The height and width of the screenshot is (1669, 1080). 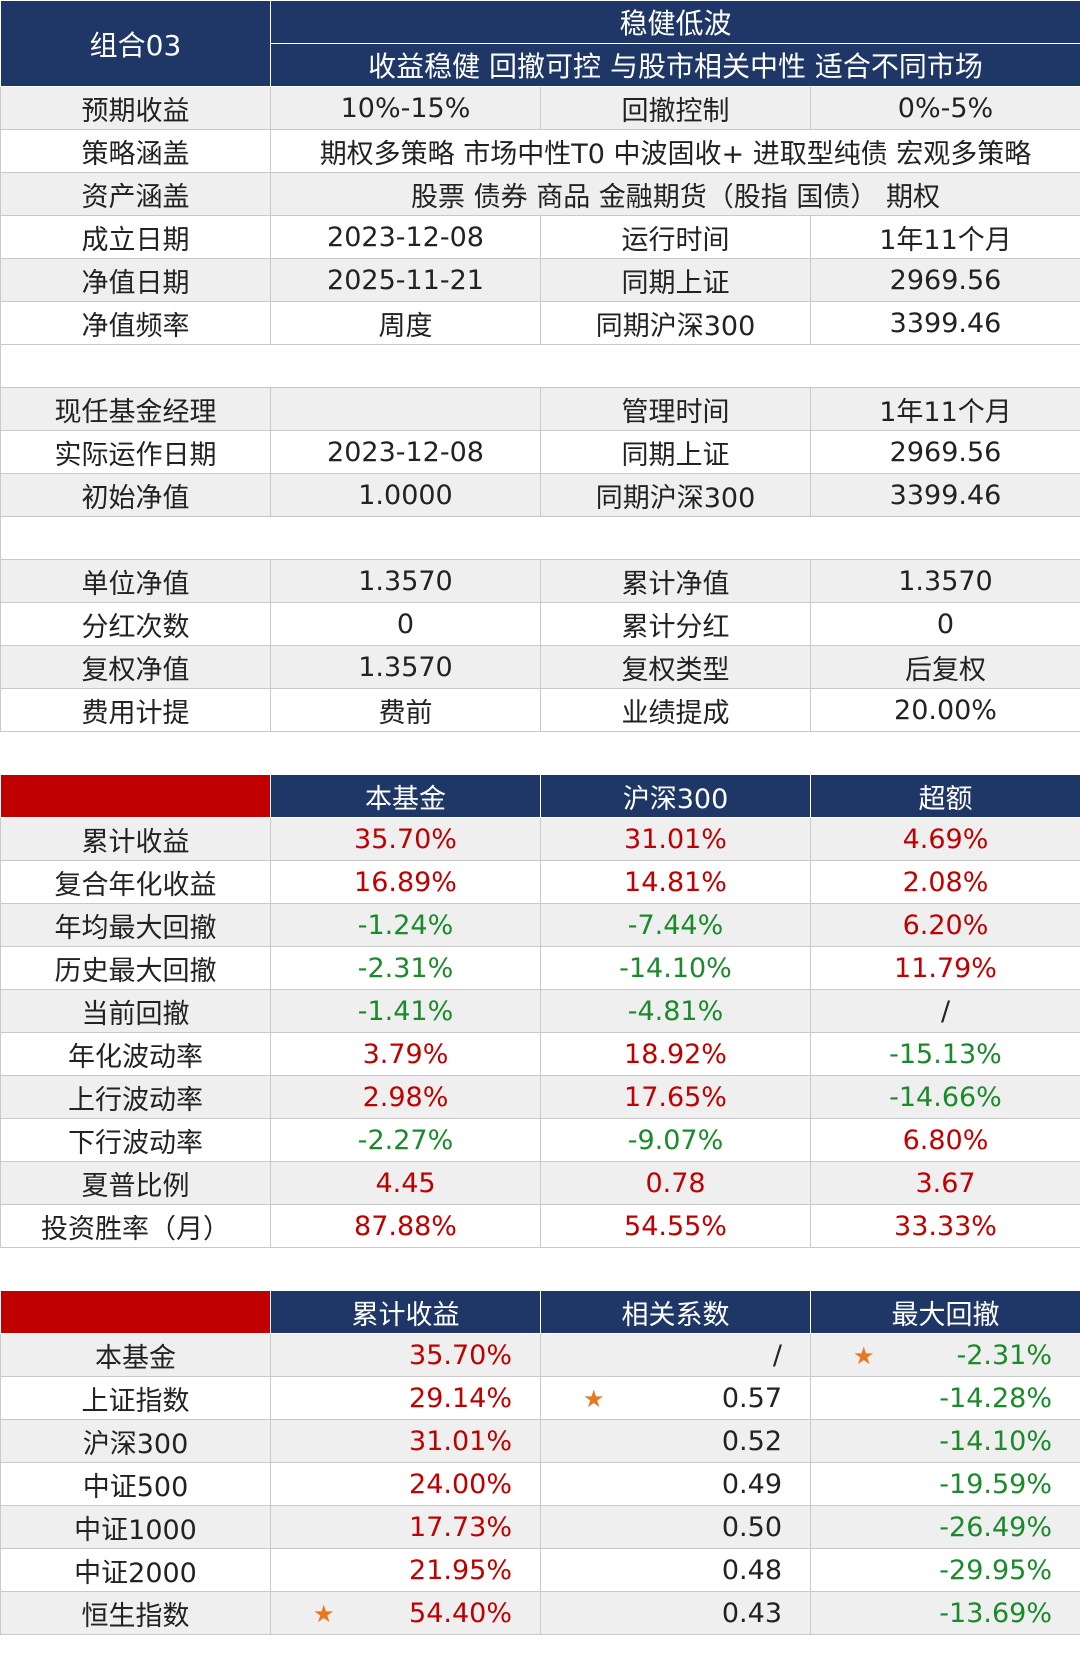 What do you see at coordinates (945, 882) in the screenshot?
I see `perf-value: 2.08%` at bounding box center [945, 882].